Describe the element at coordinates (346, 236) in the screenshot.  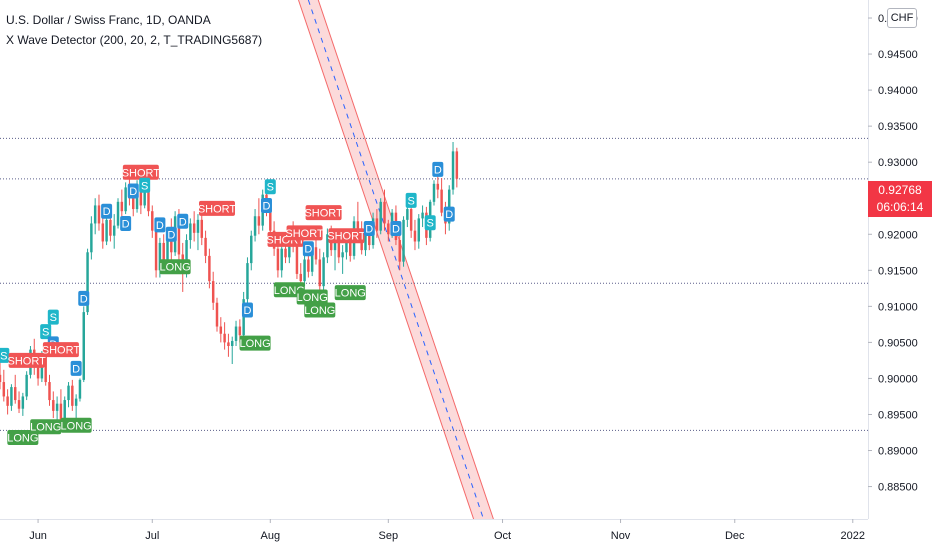
I see `signal-short: SHORT` at that location.